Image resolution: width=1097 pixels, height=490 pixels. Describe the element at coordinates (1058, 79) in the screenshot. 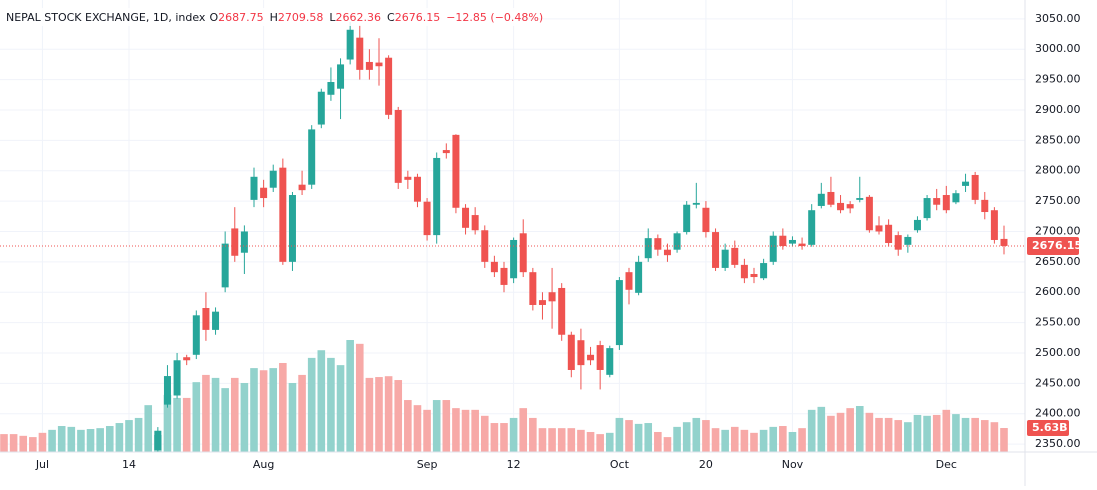

I see `y-tick-label: 2950.00` at that location.